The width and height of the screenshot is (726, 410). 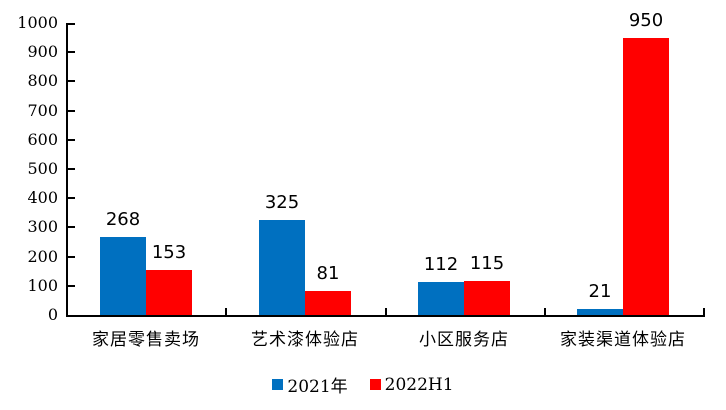 I want to click on bar-value-label-2021-1: 325, so click(x=282, y=202).